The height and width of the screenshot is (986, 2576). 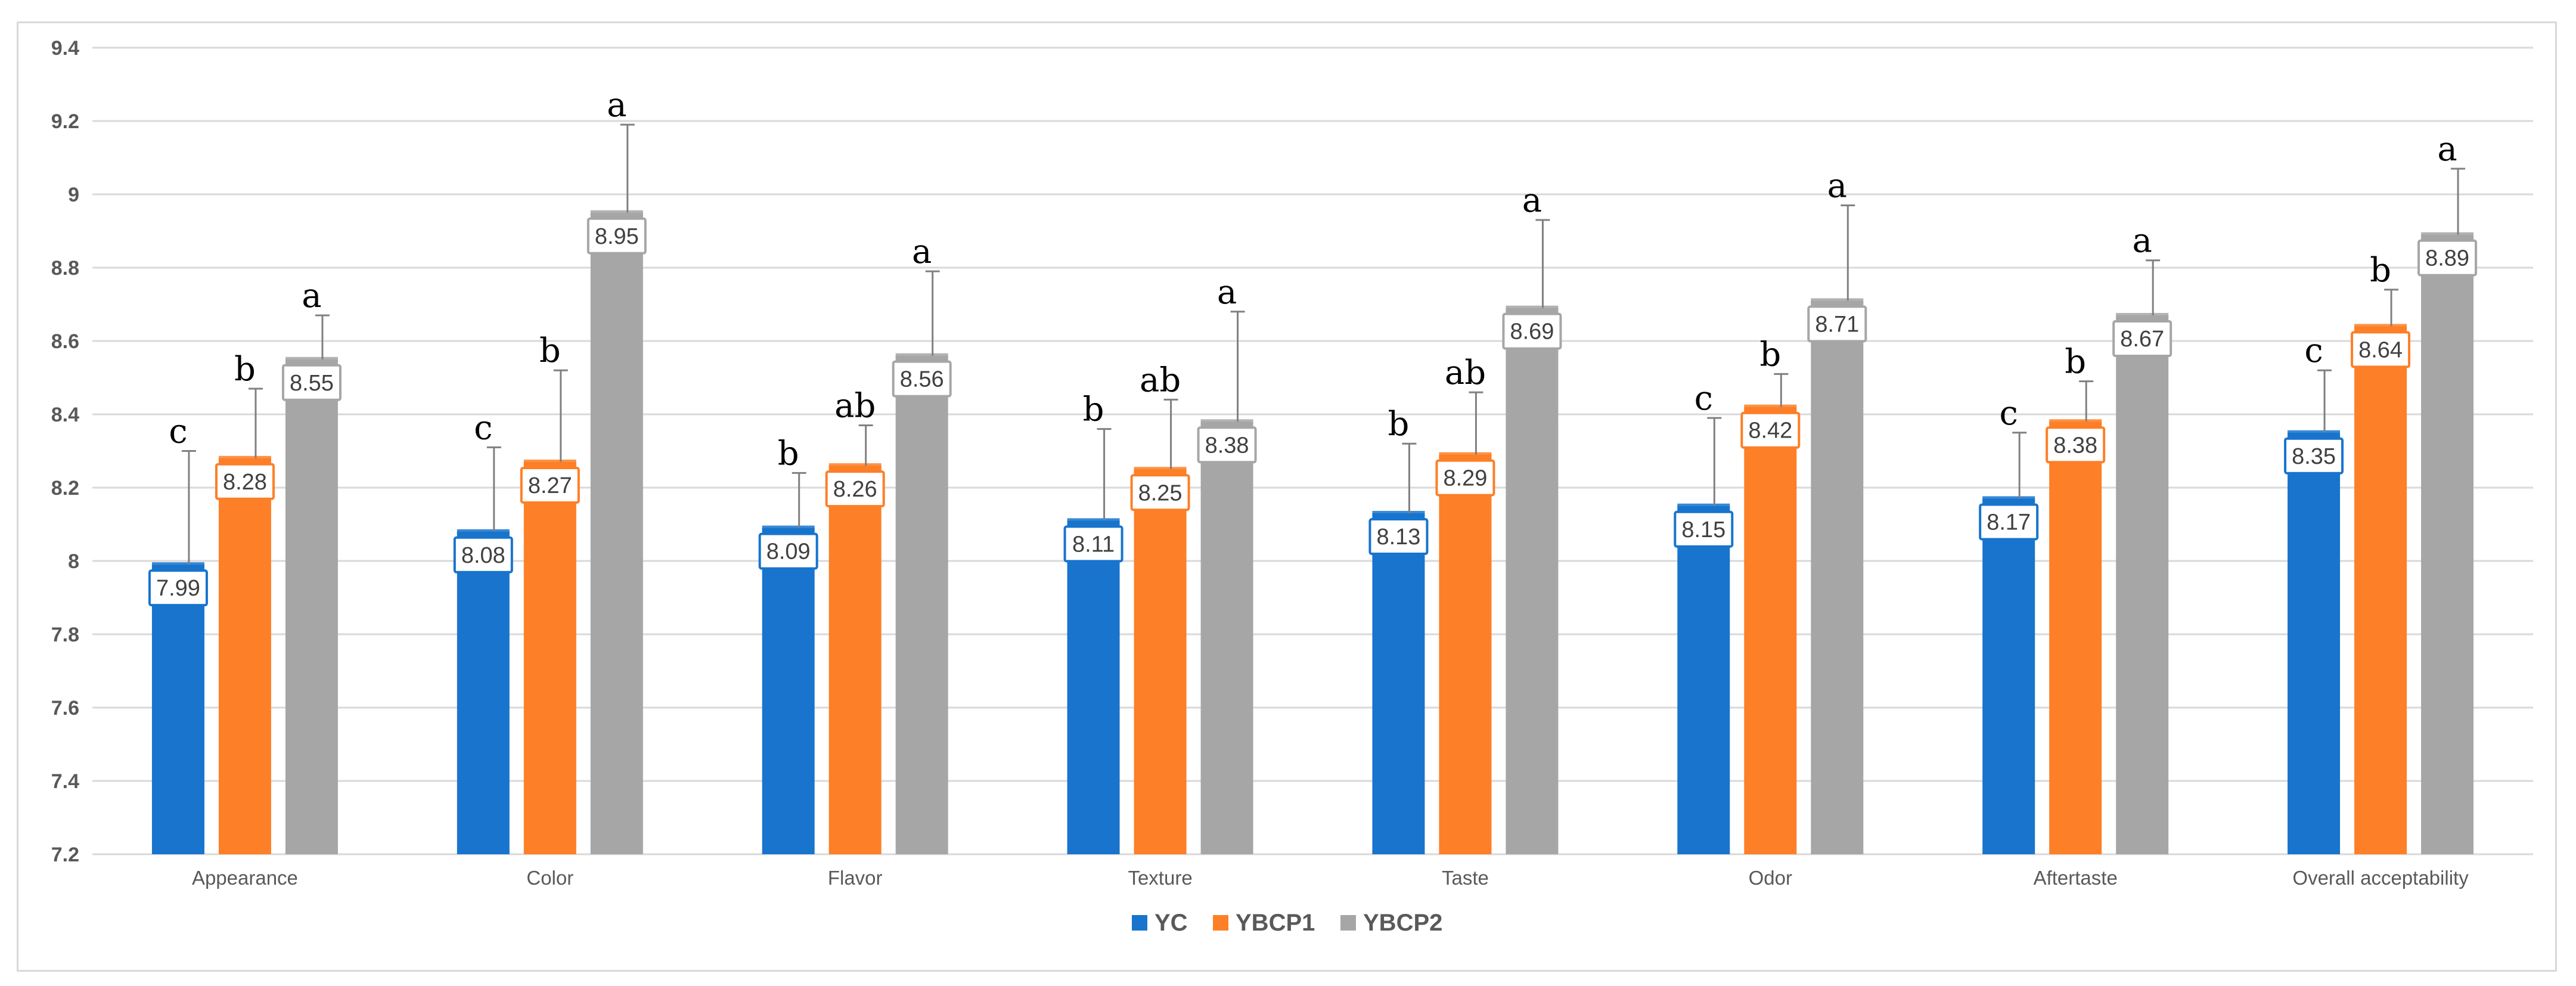 What do you see at coordinates (65, 48) in the screenshot?
I see `y-tick-label: 9.4` at bounding box center [65, 48].